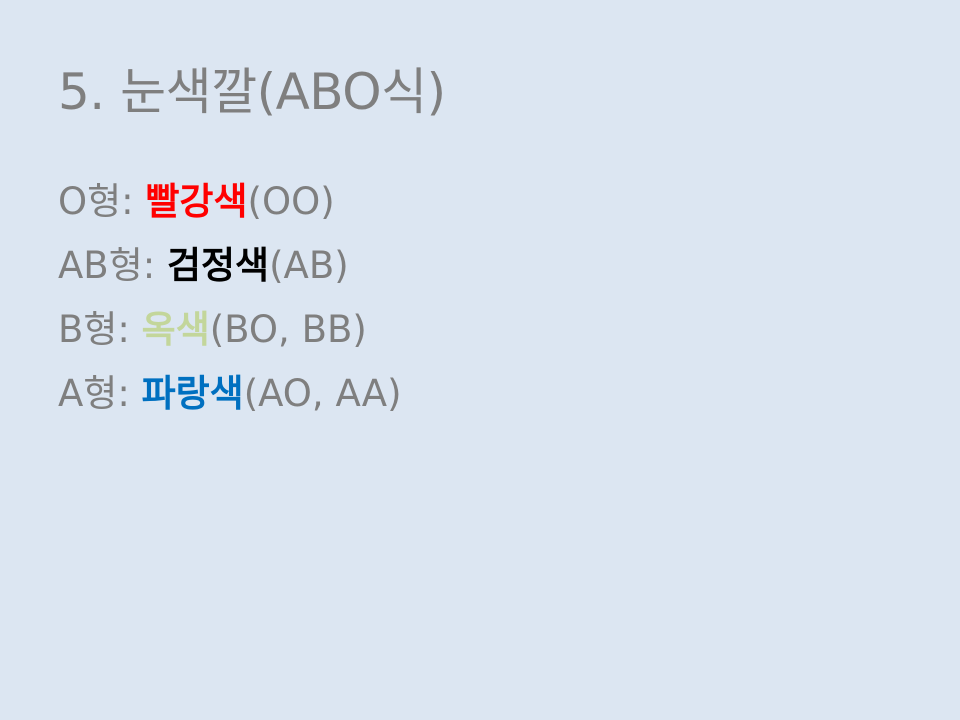  I want to click on slide-title: 5. 눈색깔(ABO식), so click(252, 92).